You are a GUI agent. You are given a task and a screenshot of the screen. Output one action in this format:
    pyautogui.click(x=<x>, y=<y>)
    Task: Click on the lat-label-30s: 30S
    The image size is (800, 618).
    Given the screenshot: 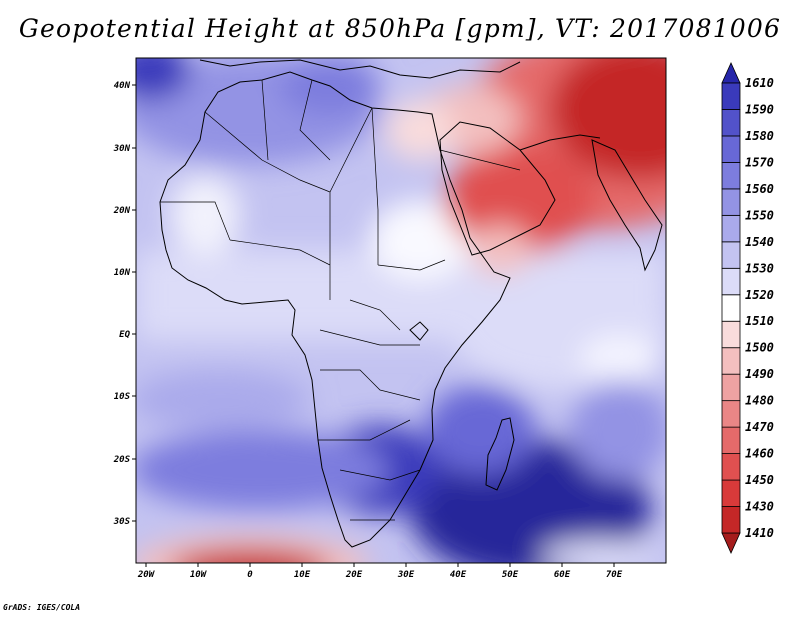 What is the action you would take?
    pyautogui.click(x=122, y=522)
    